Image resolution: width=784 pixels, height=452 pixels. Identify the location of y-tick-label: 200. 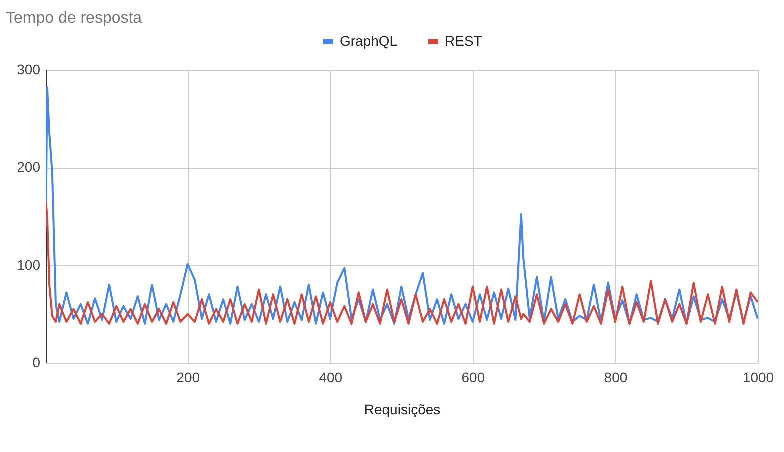
(29, 167).